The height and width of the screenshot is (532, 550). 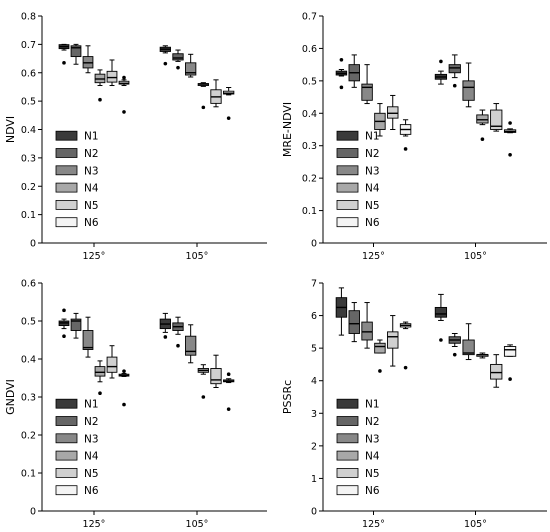 What do you see at coordinates (372, 422) in the screenshot?
I see `pssrc-legend-label: N2` at bounding box center [372, 422].